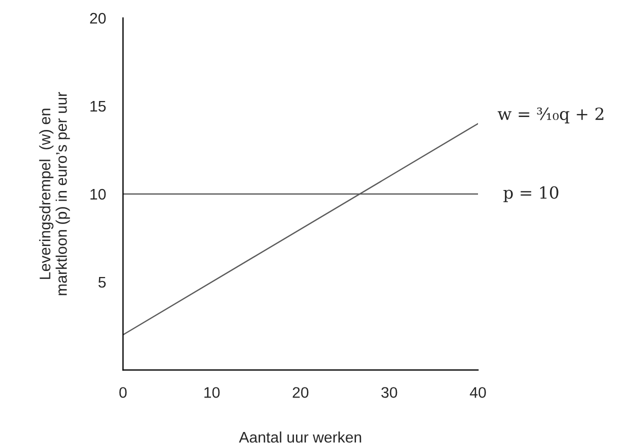 The image size is (622, 445). Describe the element at coordinates (54, 194) in the screenshot. I see `y-axis-title: Leveringsdrempel (w) en marktloon (p) in euro’s per uur` at that location.